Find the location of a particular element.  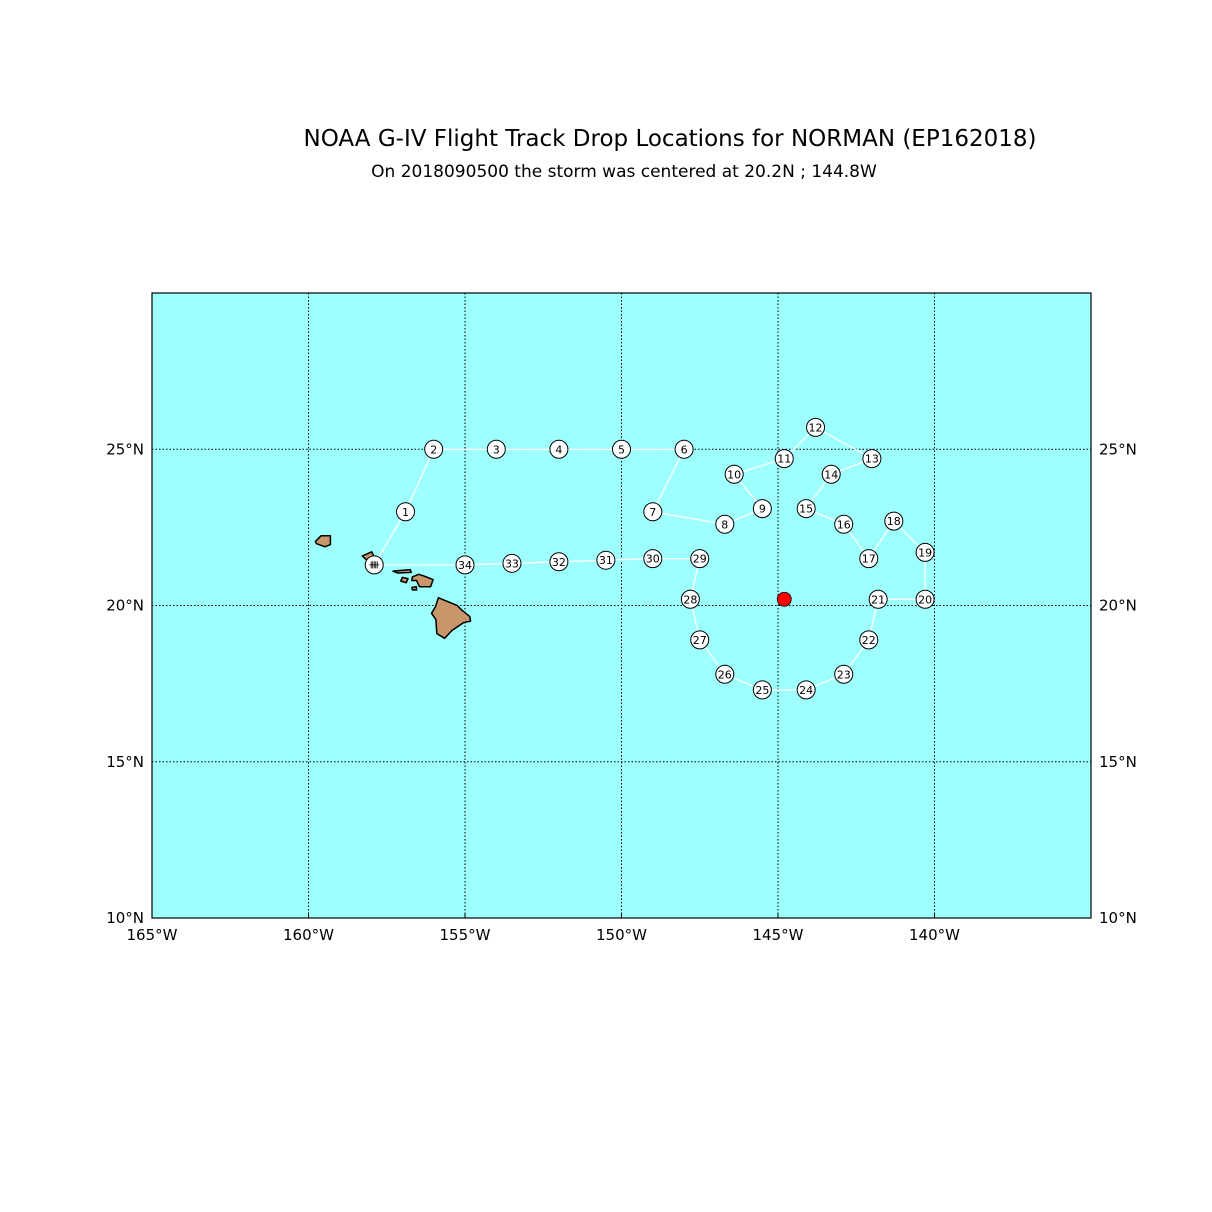

island-kahoolawe is located at coordinates (414, 588).